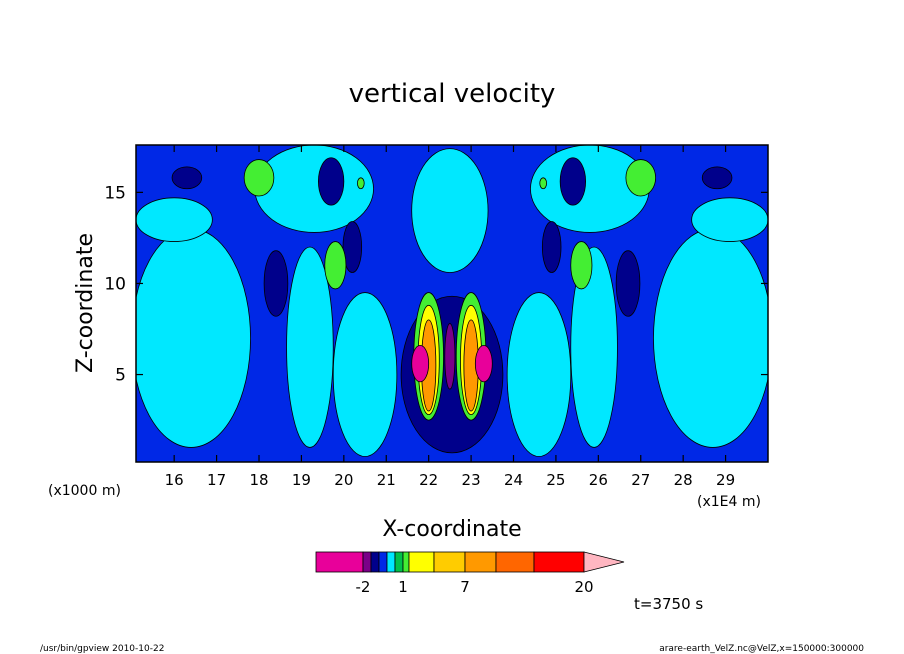  I want to click on x-tick-label: 23, so click(471, 480).